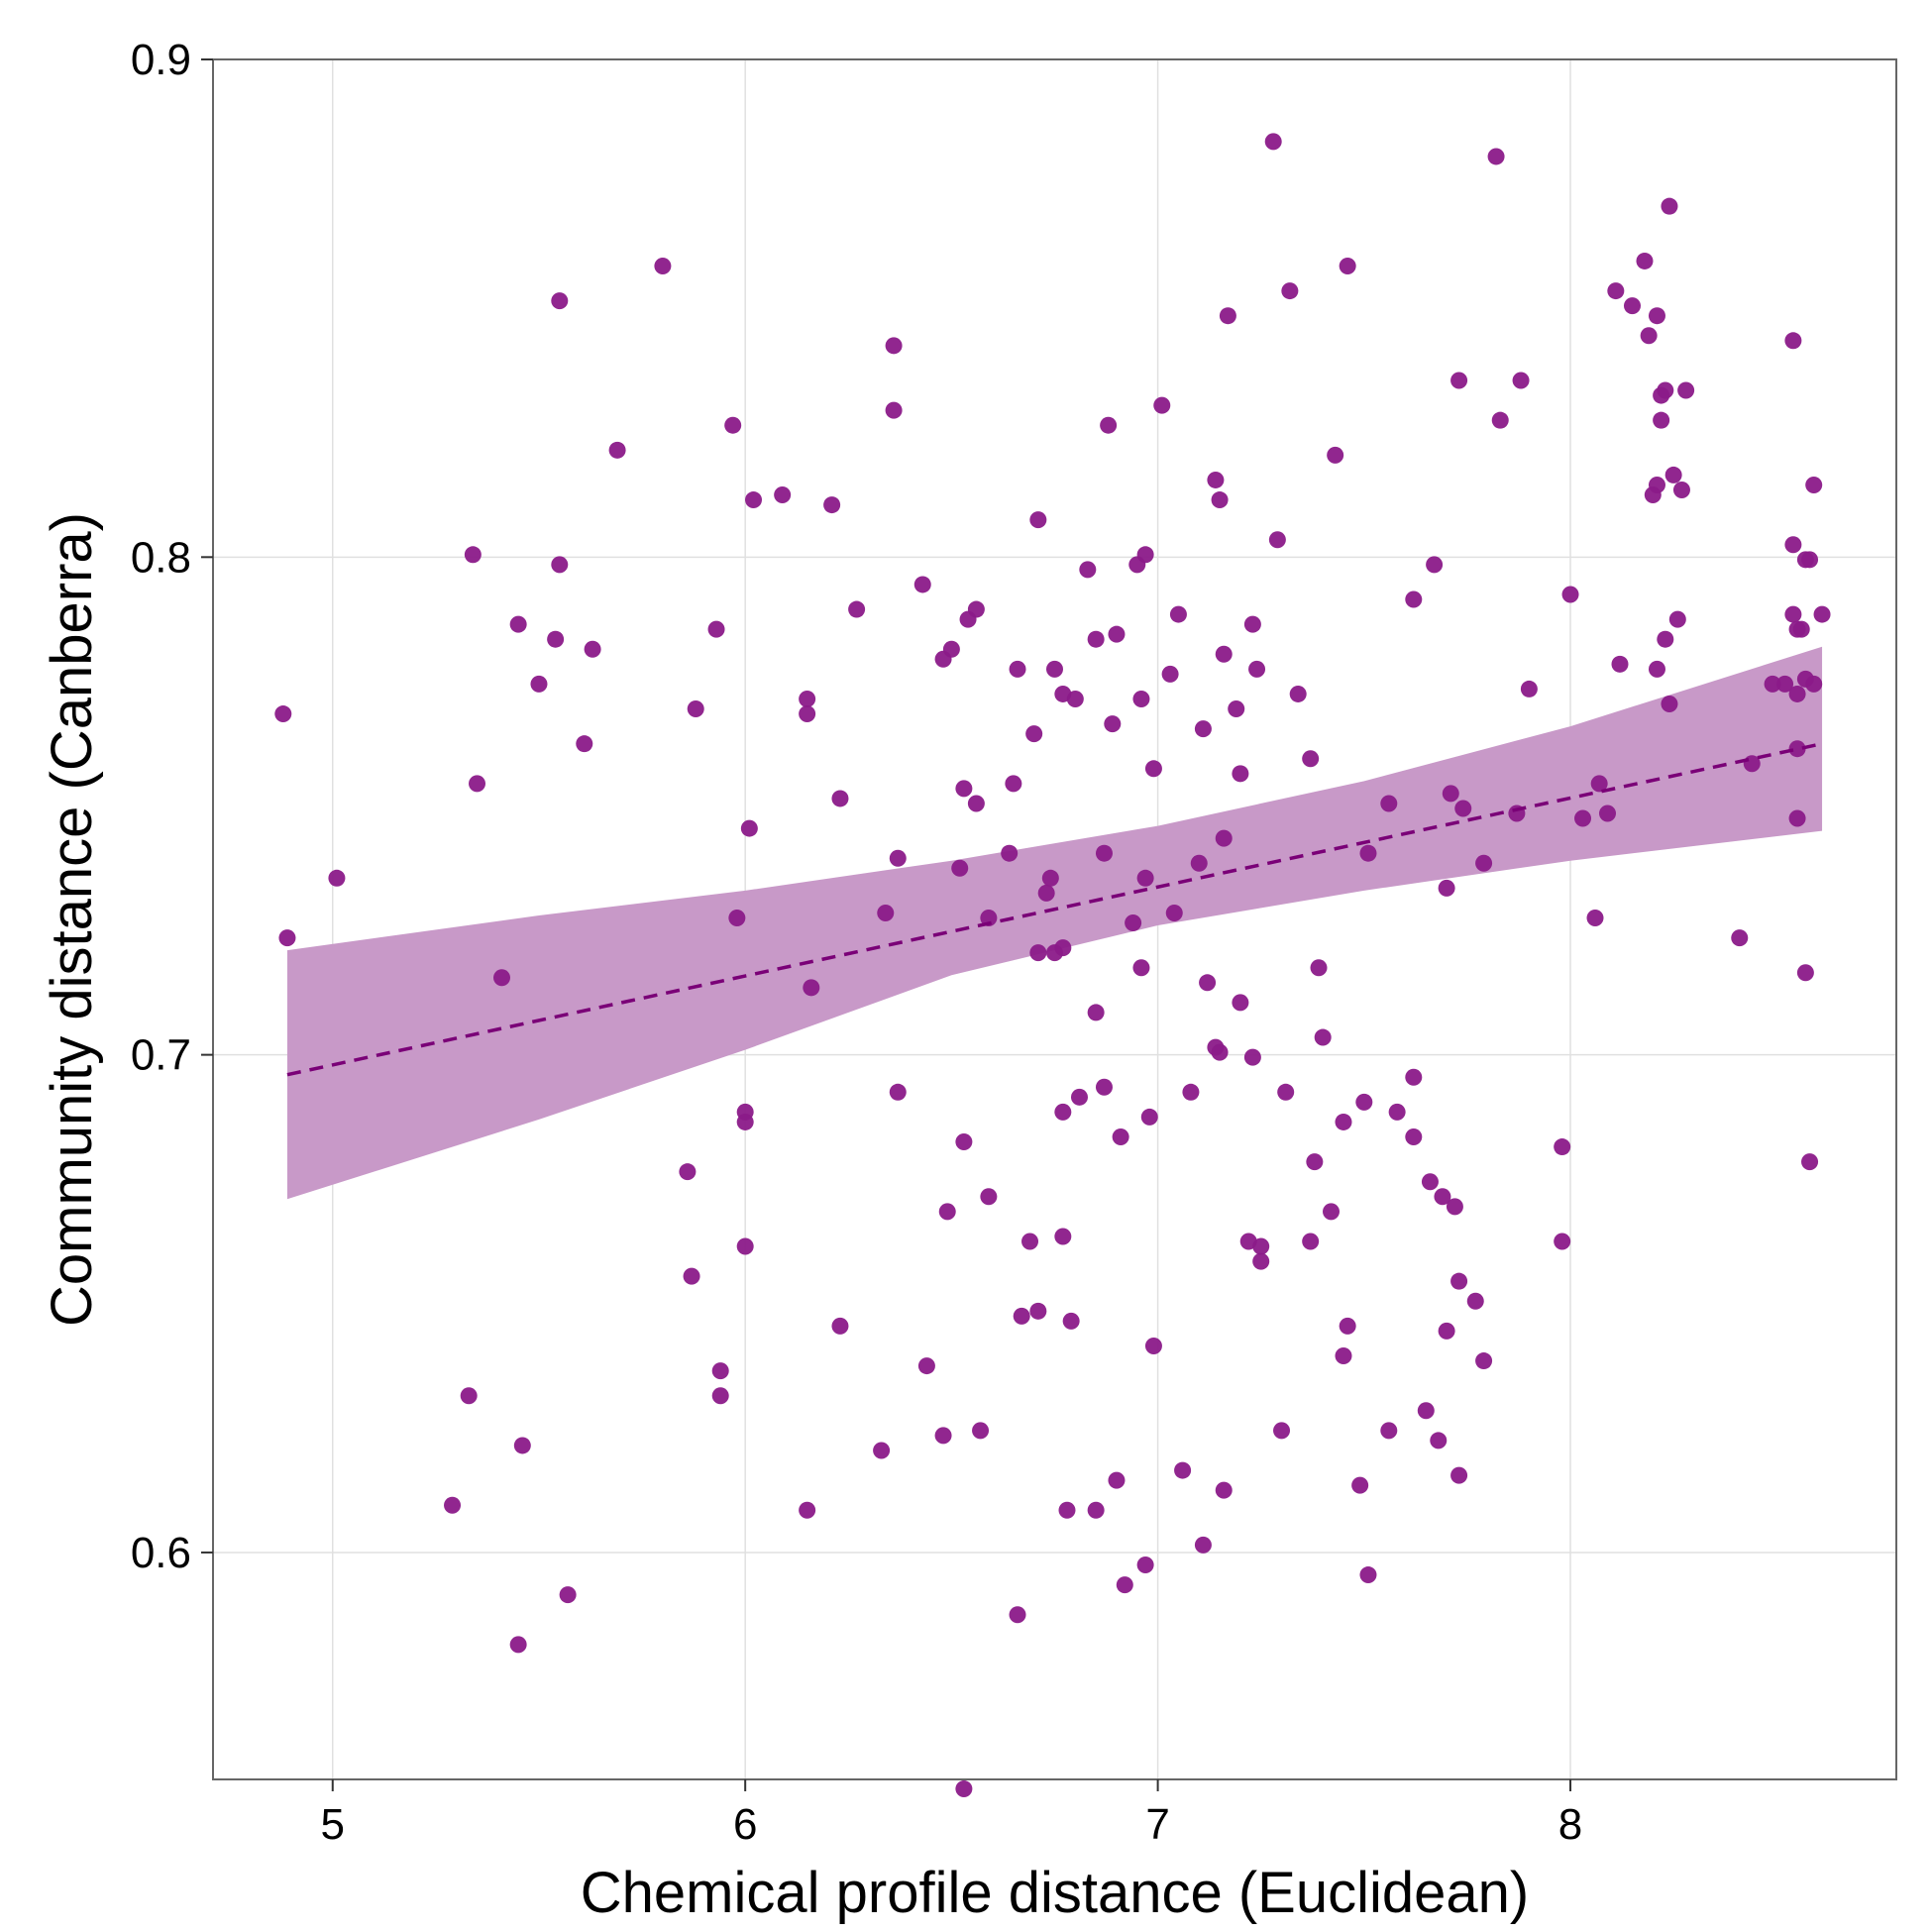 This screenshot has width=1932, height=1932. Describe the element at coordinates (72, 919) in the screenshot. I see `y-axis-title: Community distance (Canberra)` at that location.